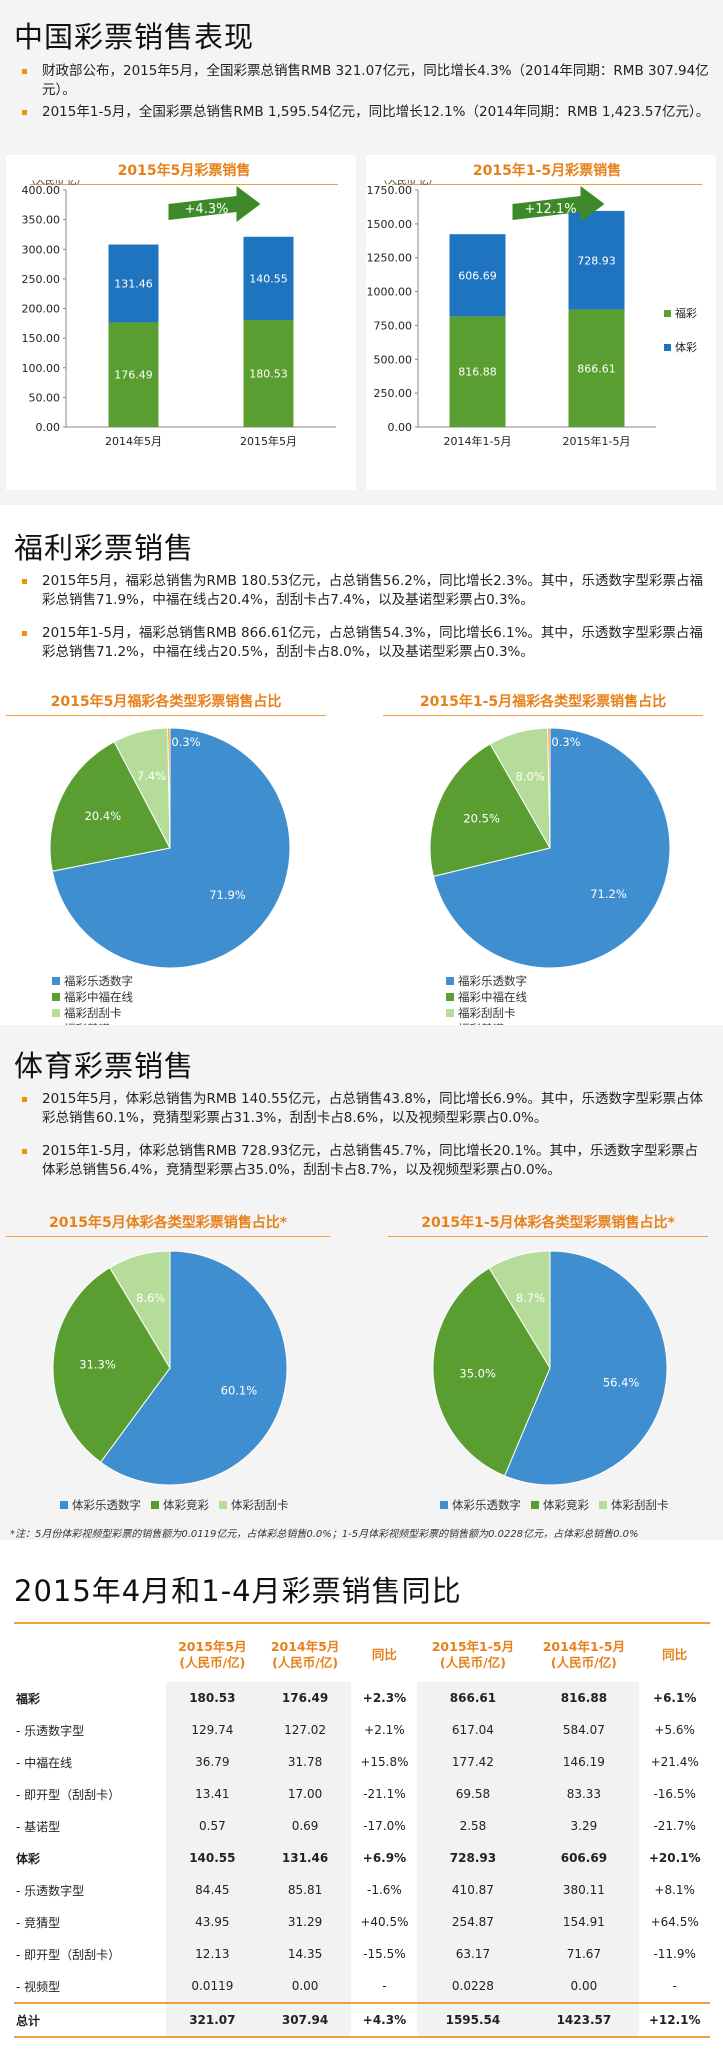  I want to click on legend-item: 体彩竞彩, so click(560, 1505).